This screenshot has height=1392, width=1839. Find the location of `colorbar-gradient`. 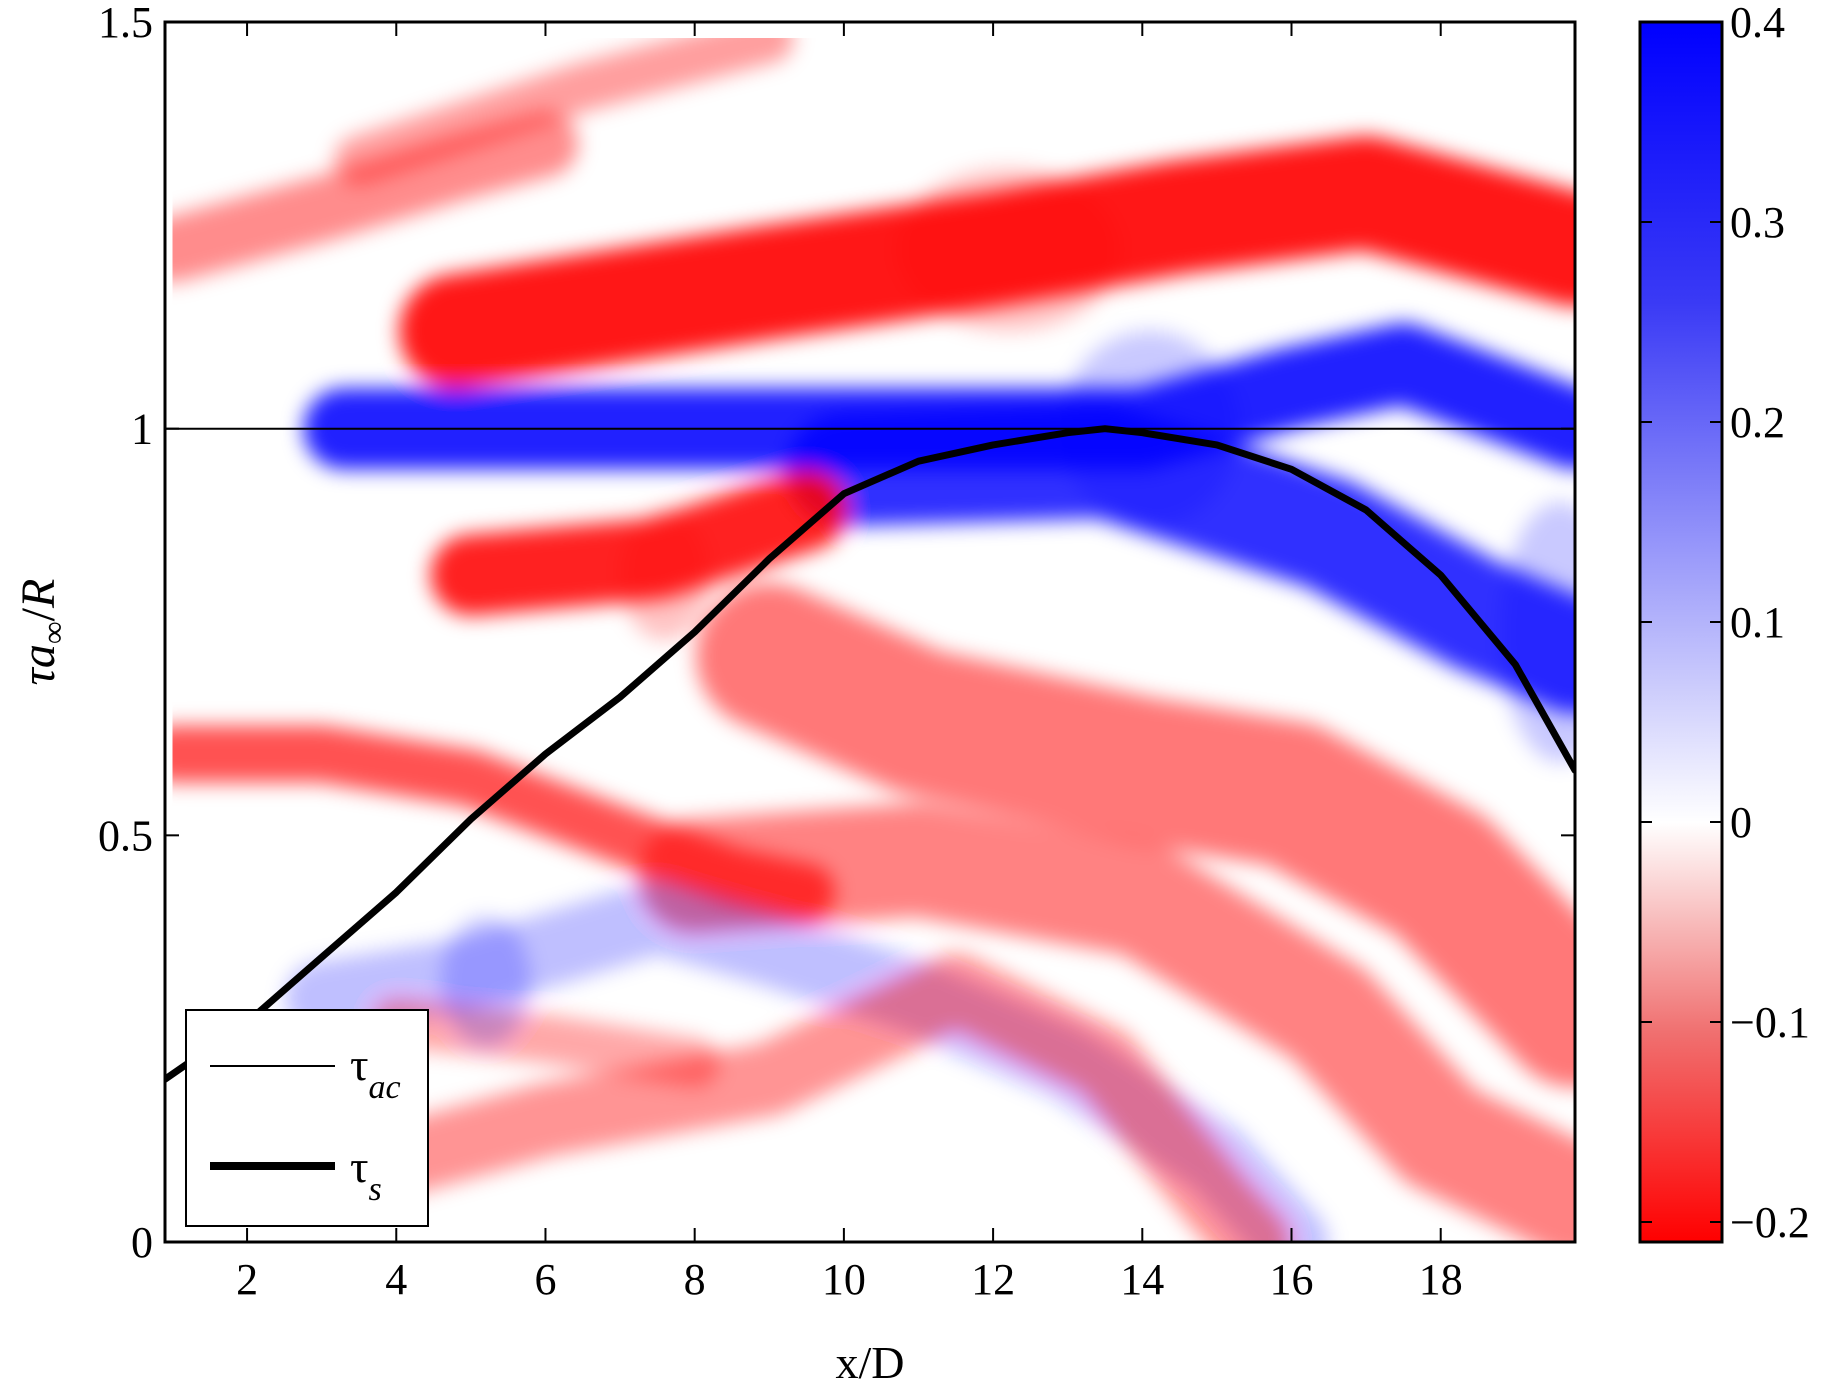

colorbar-gradient is located at coordinates (1681, 632).